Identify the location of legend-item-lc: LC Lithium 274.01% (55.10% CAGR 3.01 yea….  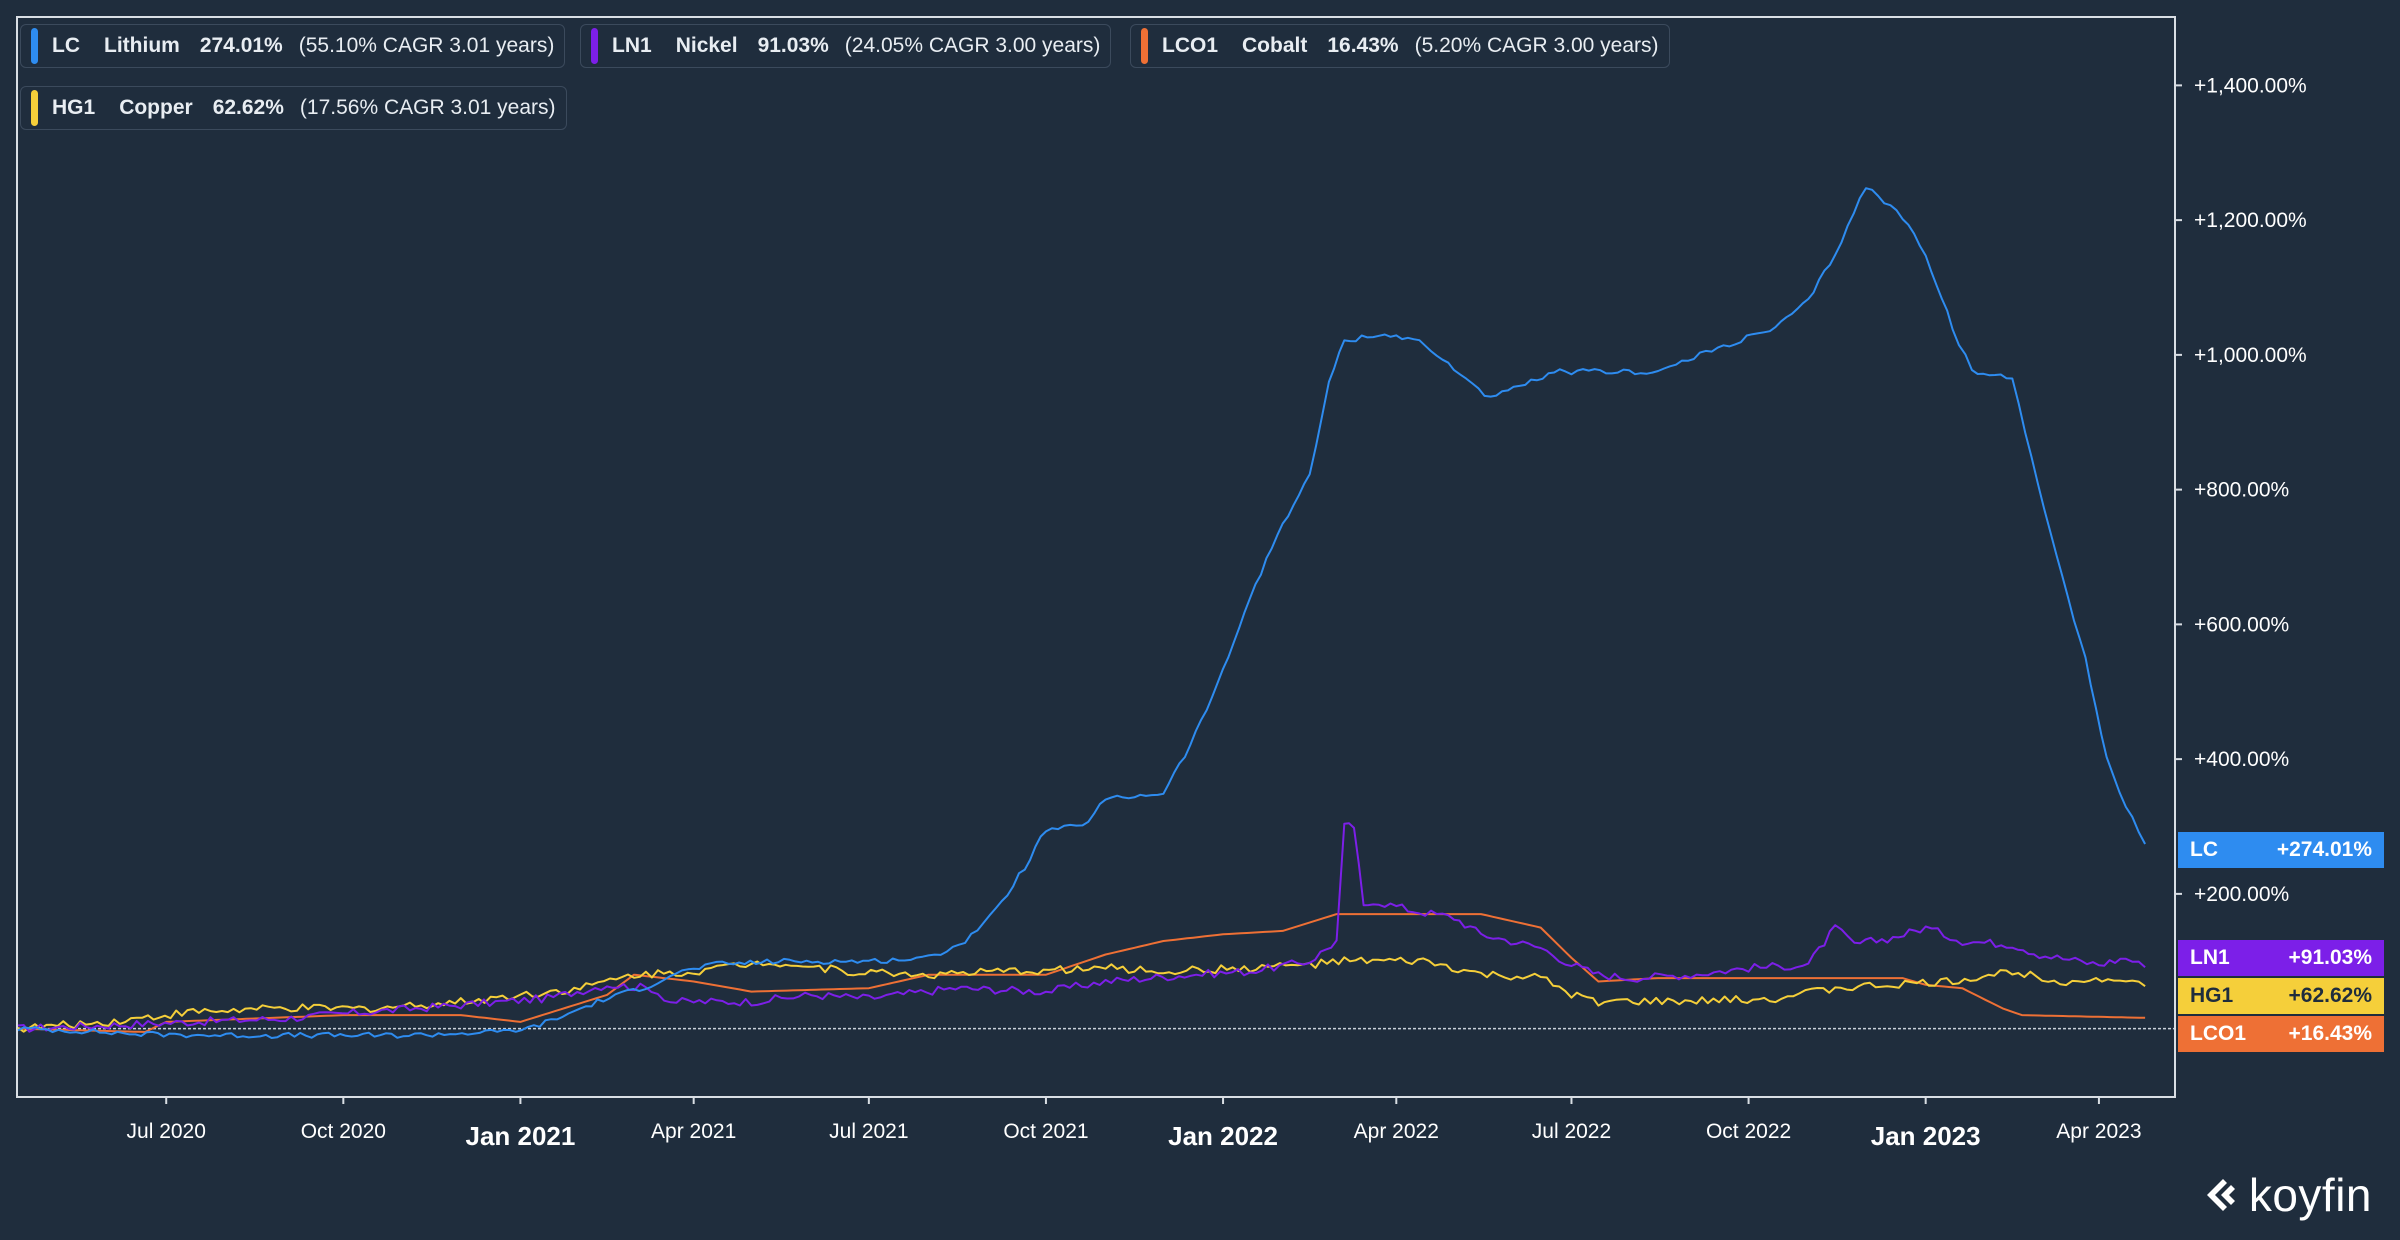
(293, 46).